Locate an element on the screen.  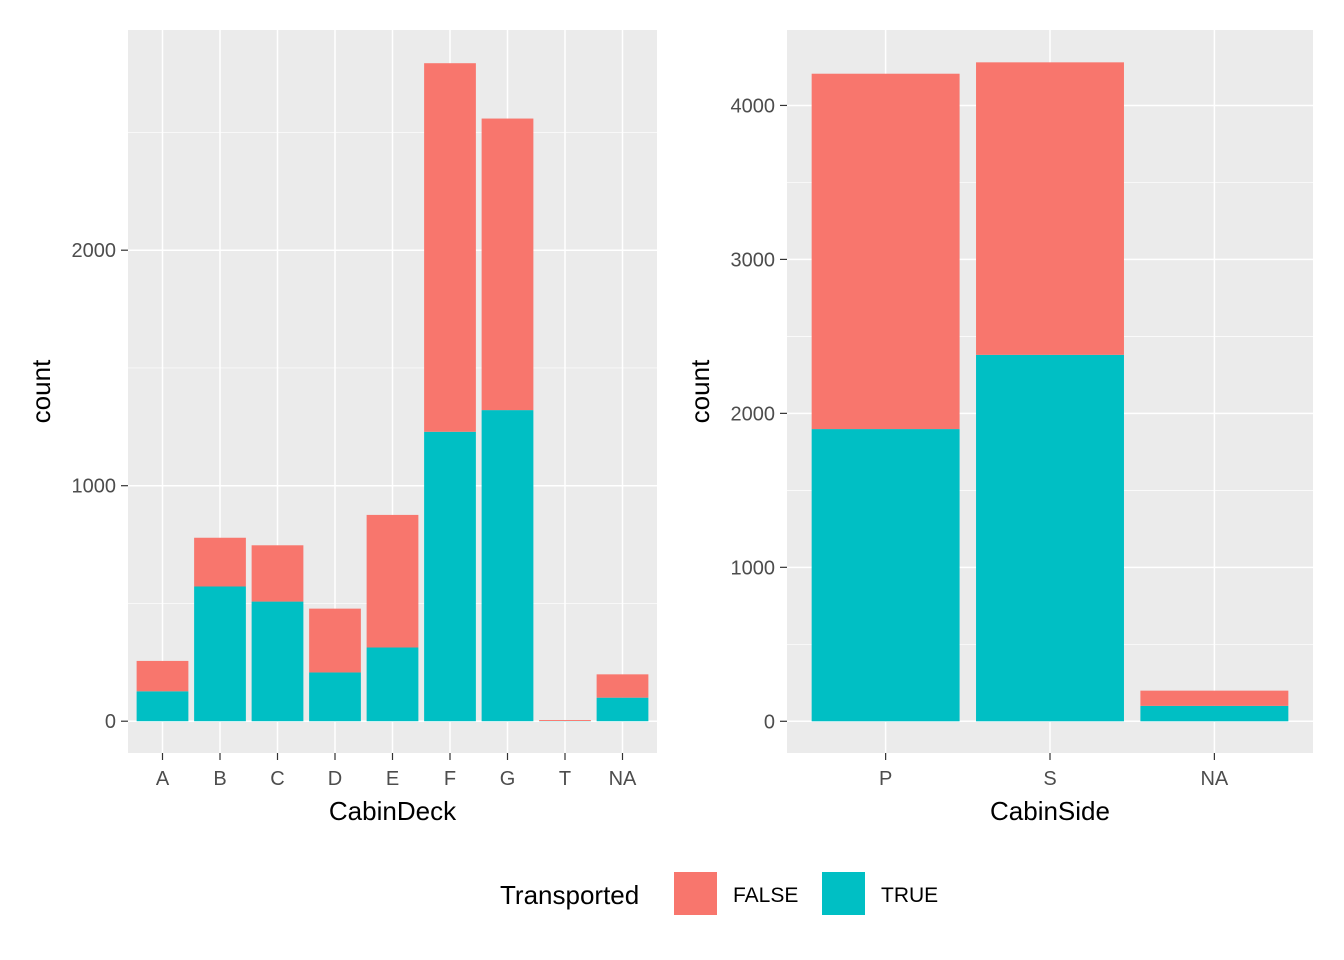
x-tick-label: T is located at coordinates (565, 779).